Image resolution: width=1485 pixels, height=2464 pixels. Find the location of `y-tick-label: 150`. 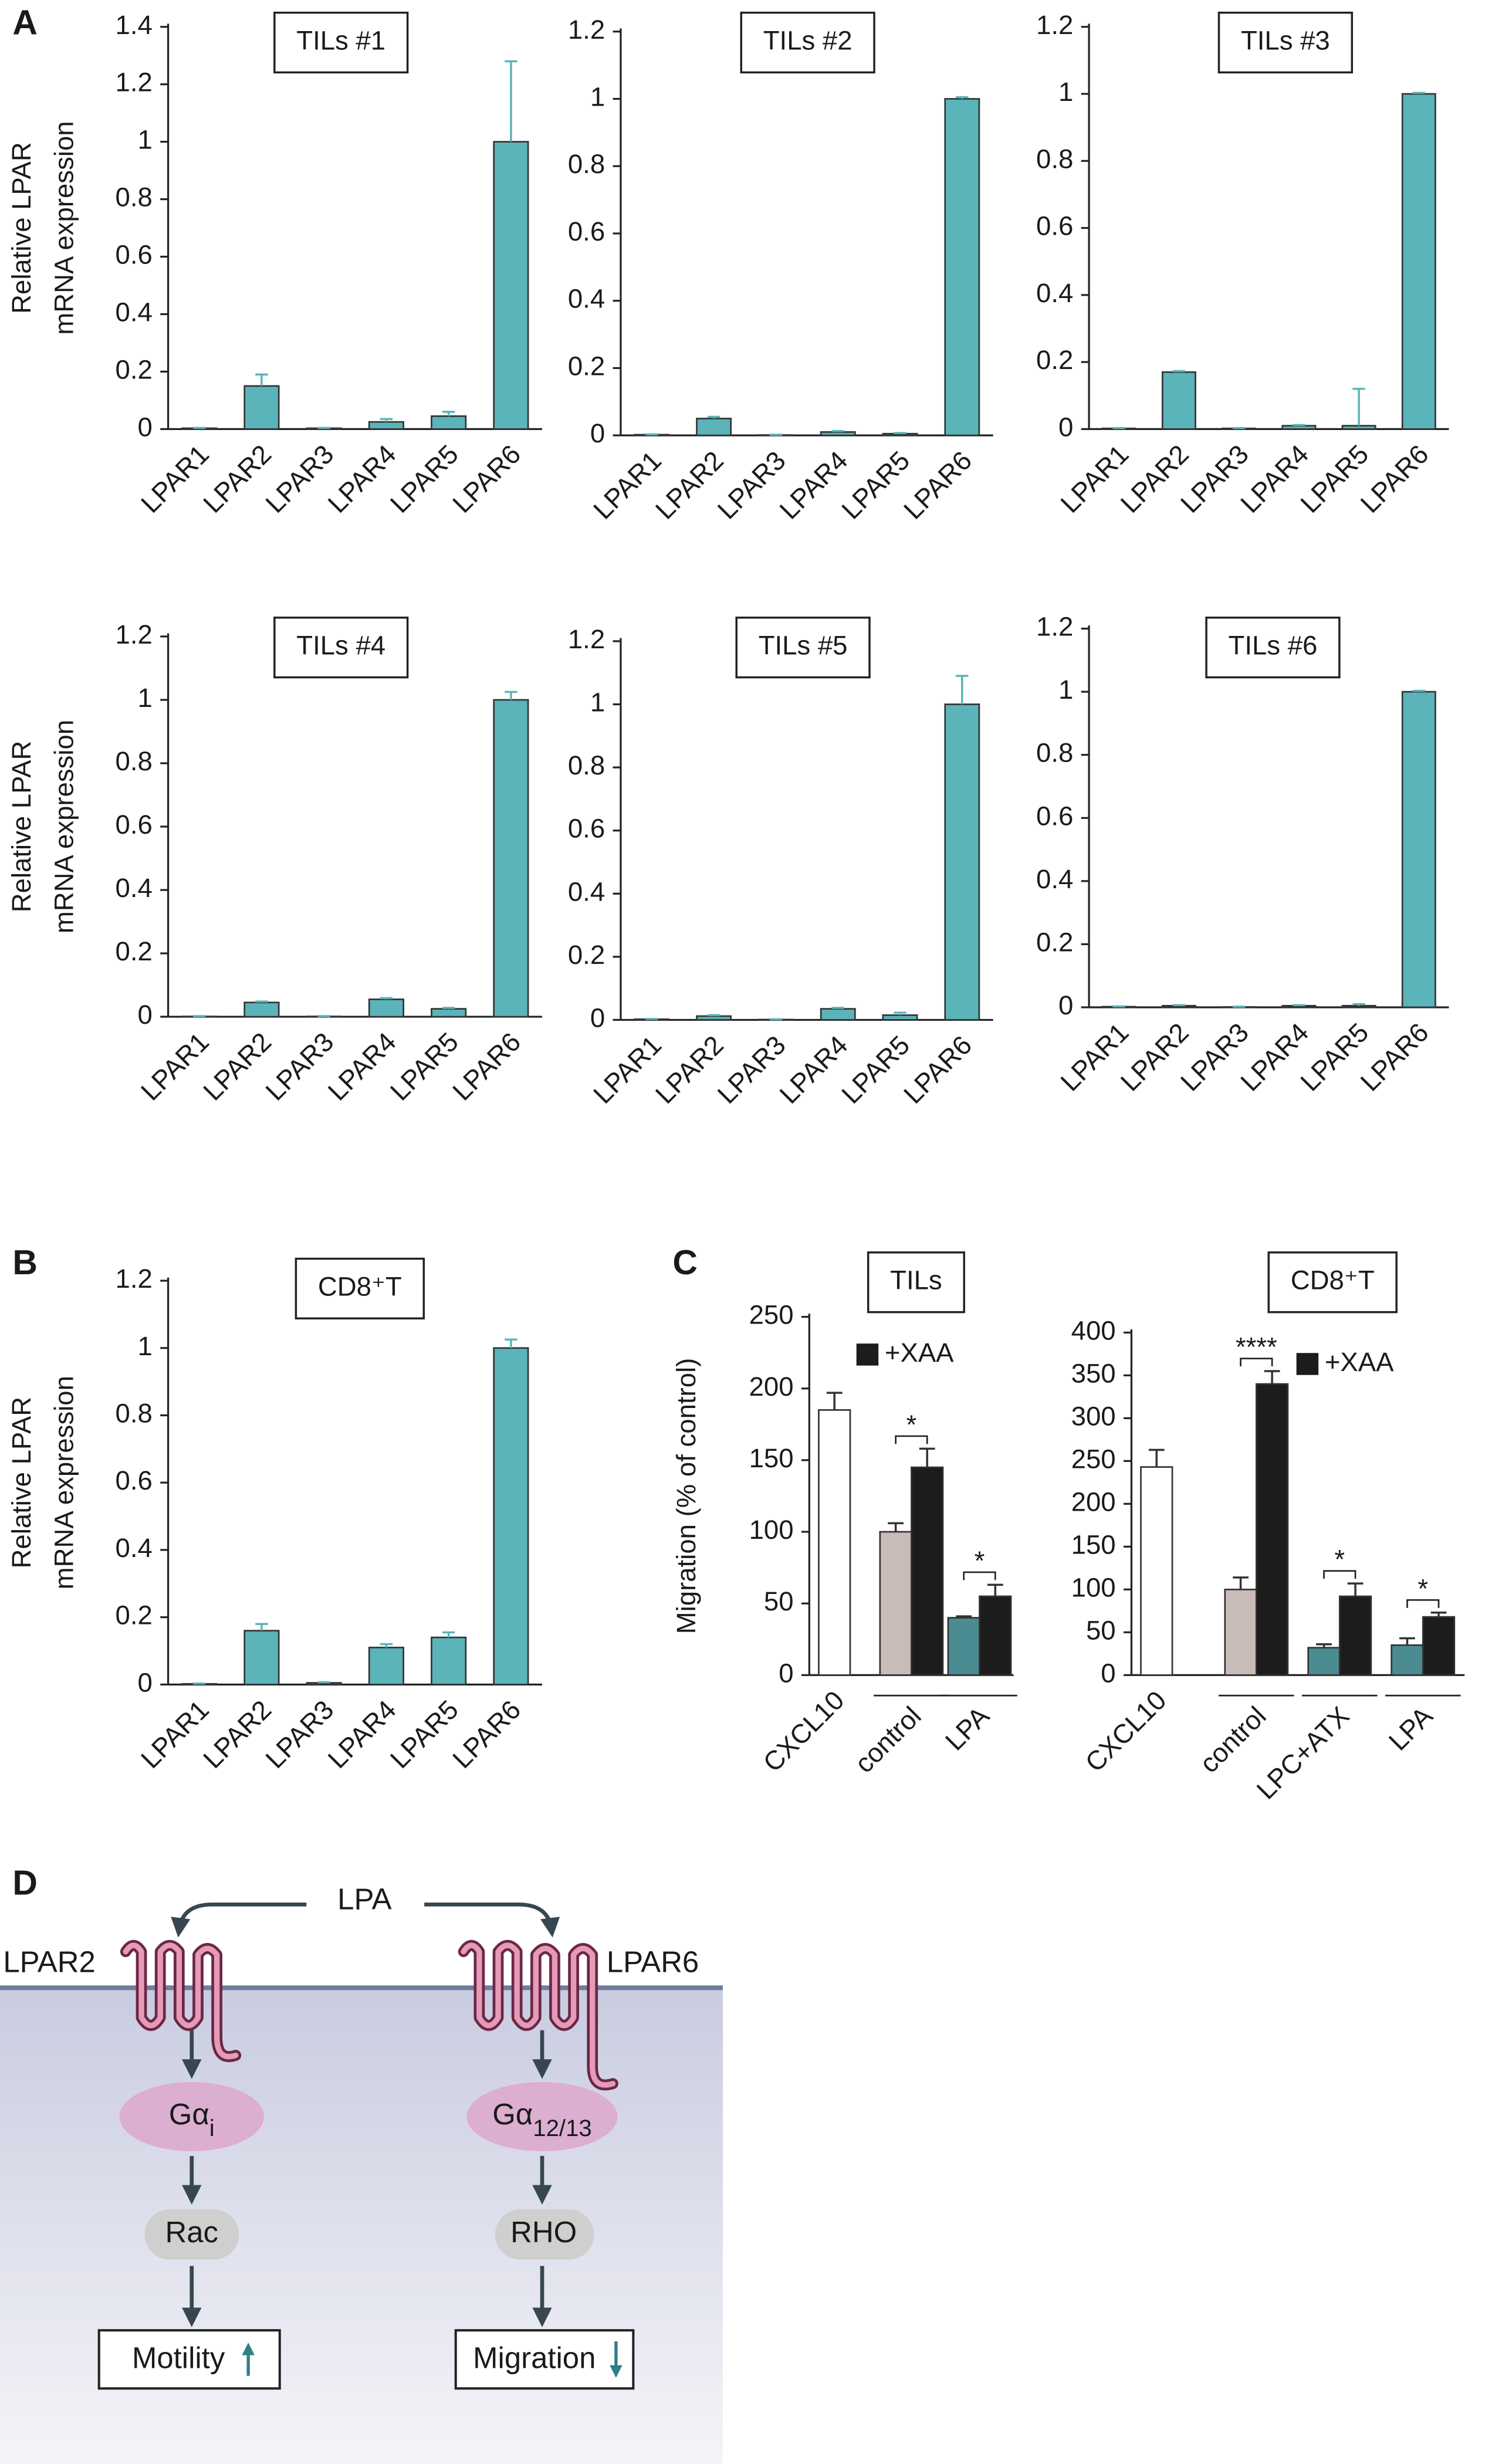

y-tick-label: 150 is located at coordinates (1093, 1544).